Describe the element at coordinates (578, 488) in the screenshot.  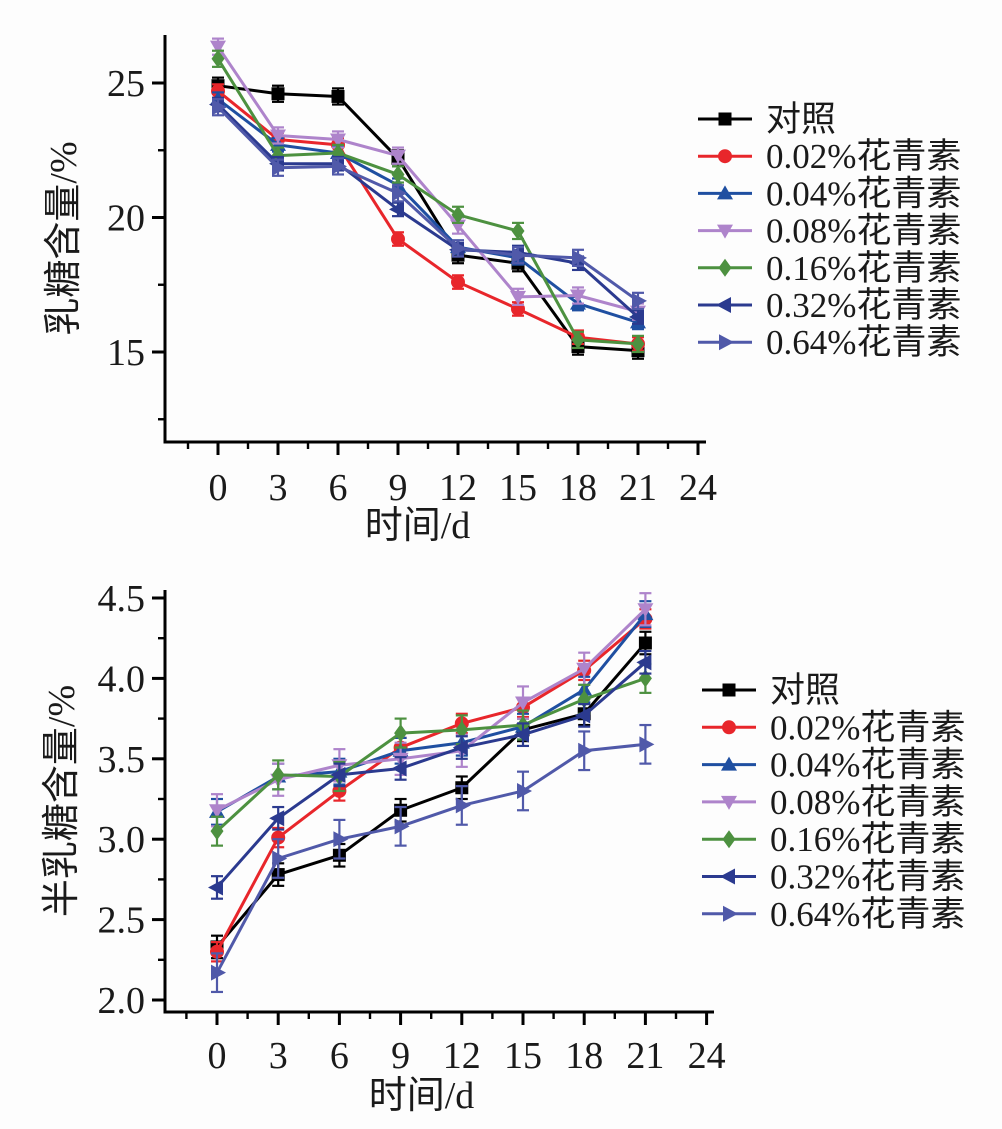
I see `x-tick-label: 18` at that location.